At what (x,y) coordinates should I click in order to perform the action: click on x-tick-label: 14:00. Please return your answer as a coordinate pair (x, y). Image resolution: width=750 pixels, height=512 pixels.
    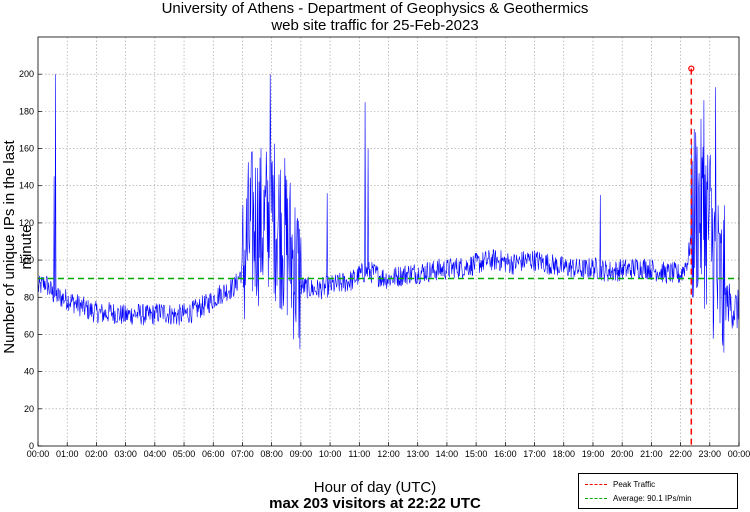
    Looking at the image, I should click on (447, 454).